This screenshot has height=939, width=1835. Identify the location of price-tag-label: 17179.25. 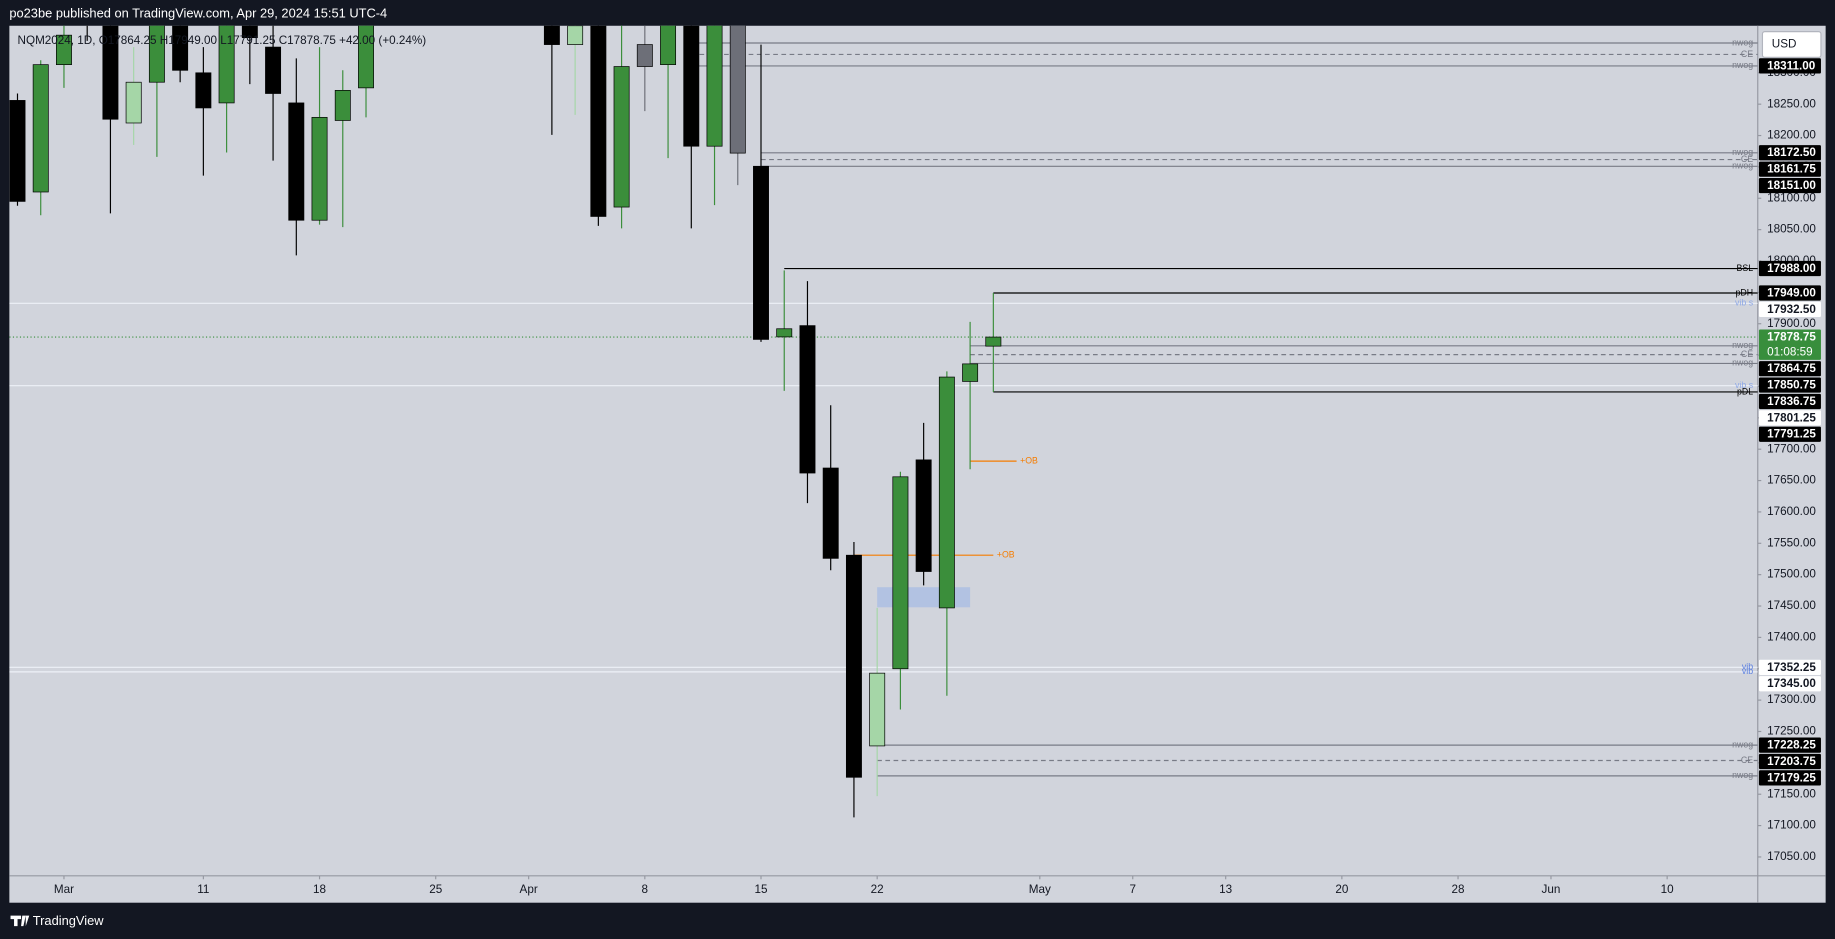
(1791, 777).